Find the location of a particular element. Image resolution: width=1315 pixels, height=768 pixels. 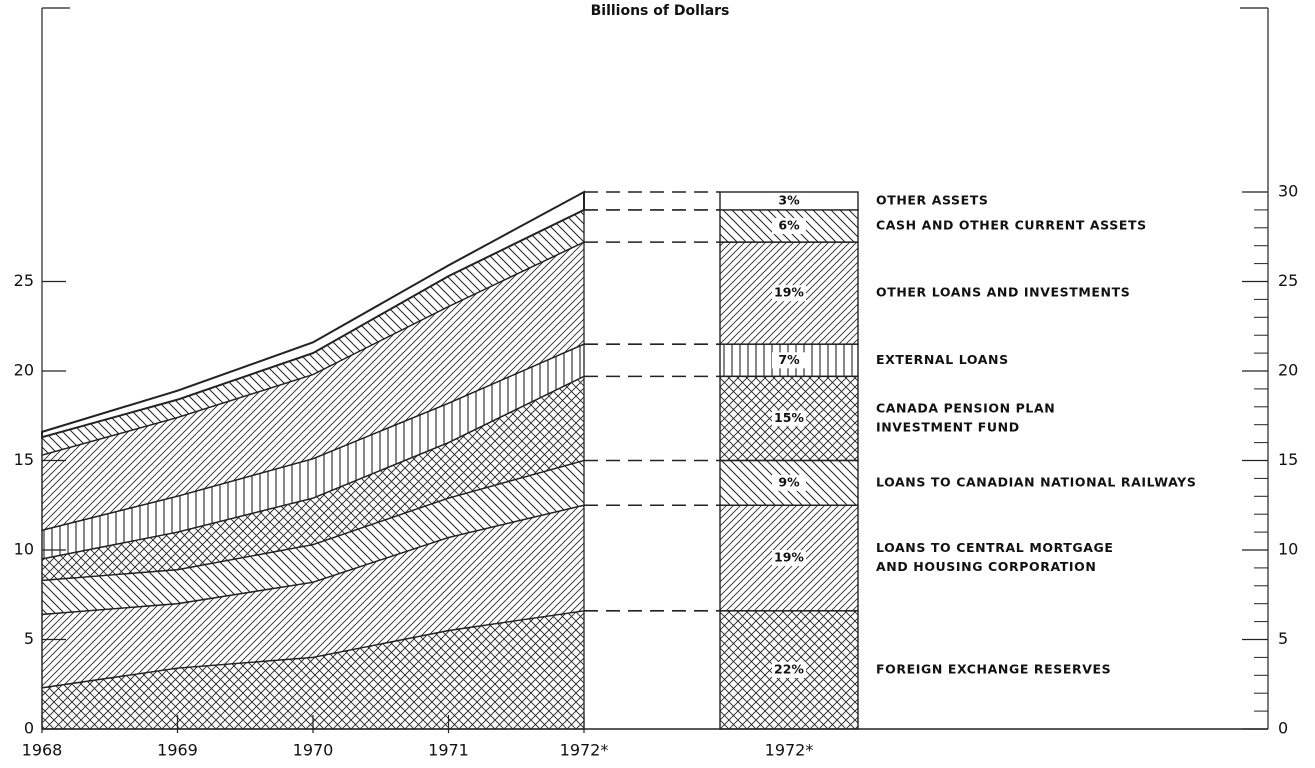

legend-label: LOANS TO CENTRAL MORTGAGE is located at coordinates (995, 547).